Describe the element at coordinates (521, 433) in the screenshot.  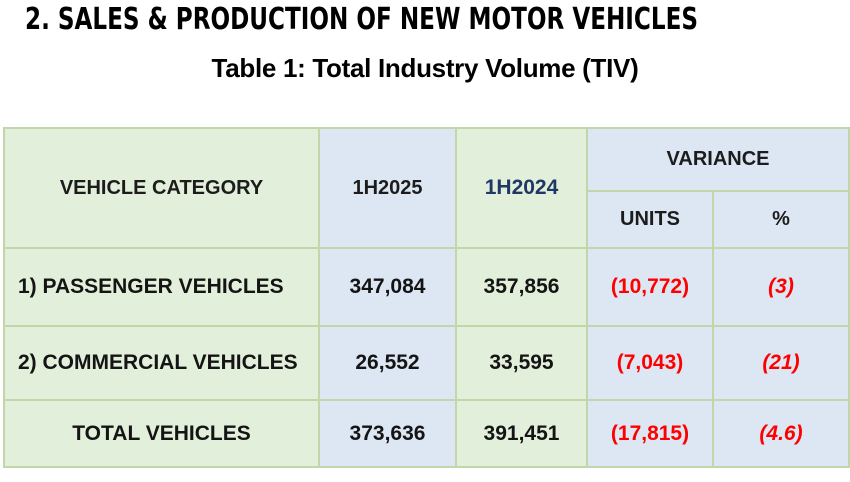
I see `cell-1h2024: 391,451` at that location.